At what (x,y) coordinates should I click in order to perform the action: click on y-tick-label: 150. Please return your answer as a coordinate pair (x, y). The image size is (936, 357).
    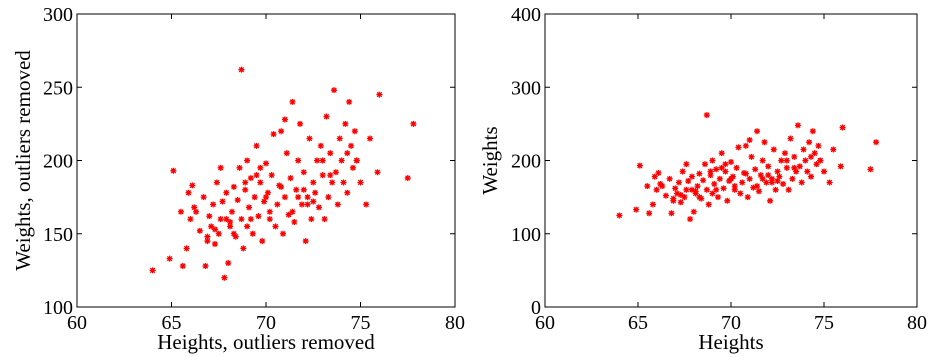
    Looking at the image, I should click on (58, 235).